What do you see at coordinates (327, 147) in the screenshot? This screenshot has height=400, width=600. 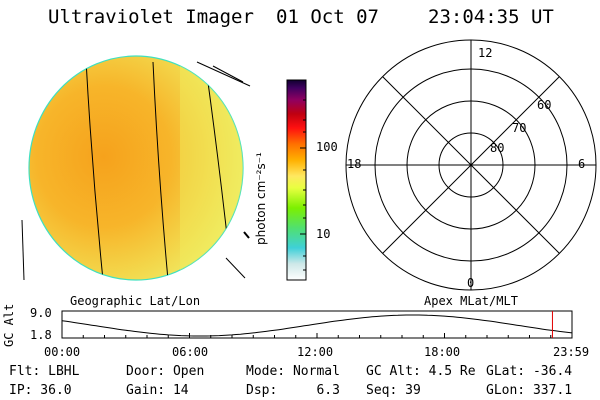 I see `colorbar-tick-100: 100` at bounding box center [327, 147].